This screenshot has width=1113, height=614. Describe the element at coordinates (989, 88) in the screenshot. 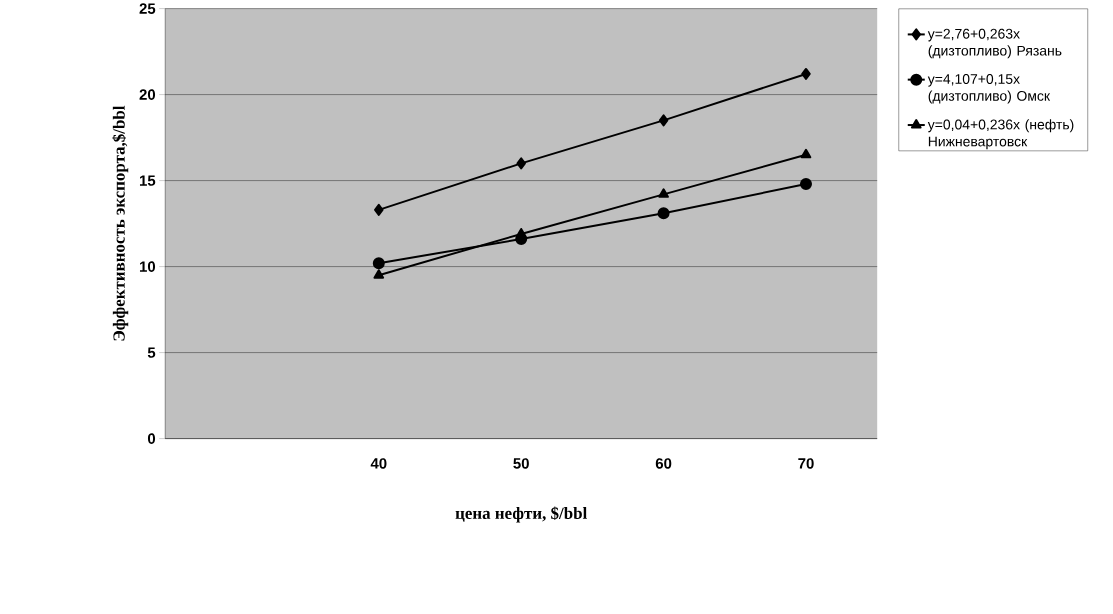

I see `legend-label: y=4,107+0,15x (дизтопливо) Омск` at that location.